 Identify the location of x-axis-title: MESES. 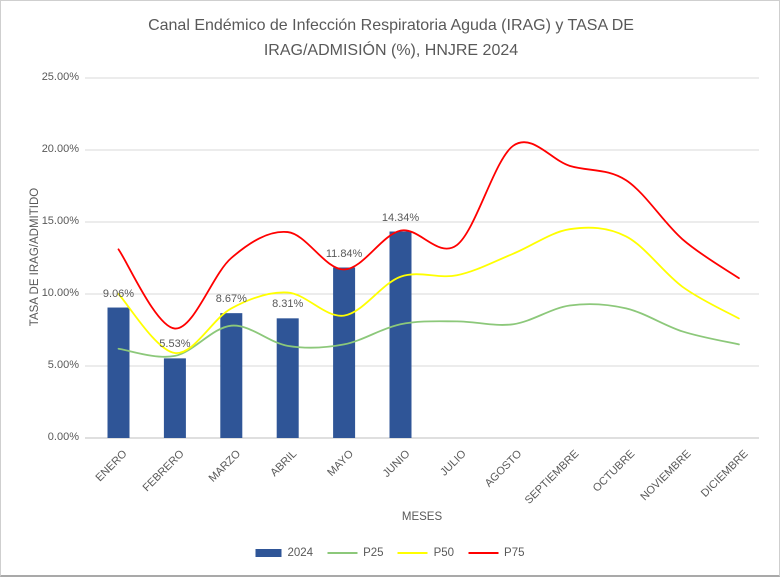
(422, 517).